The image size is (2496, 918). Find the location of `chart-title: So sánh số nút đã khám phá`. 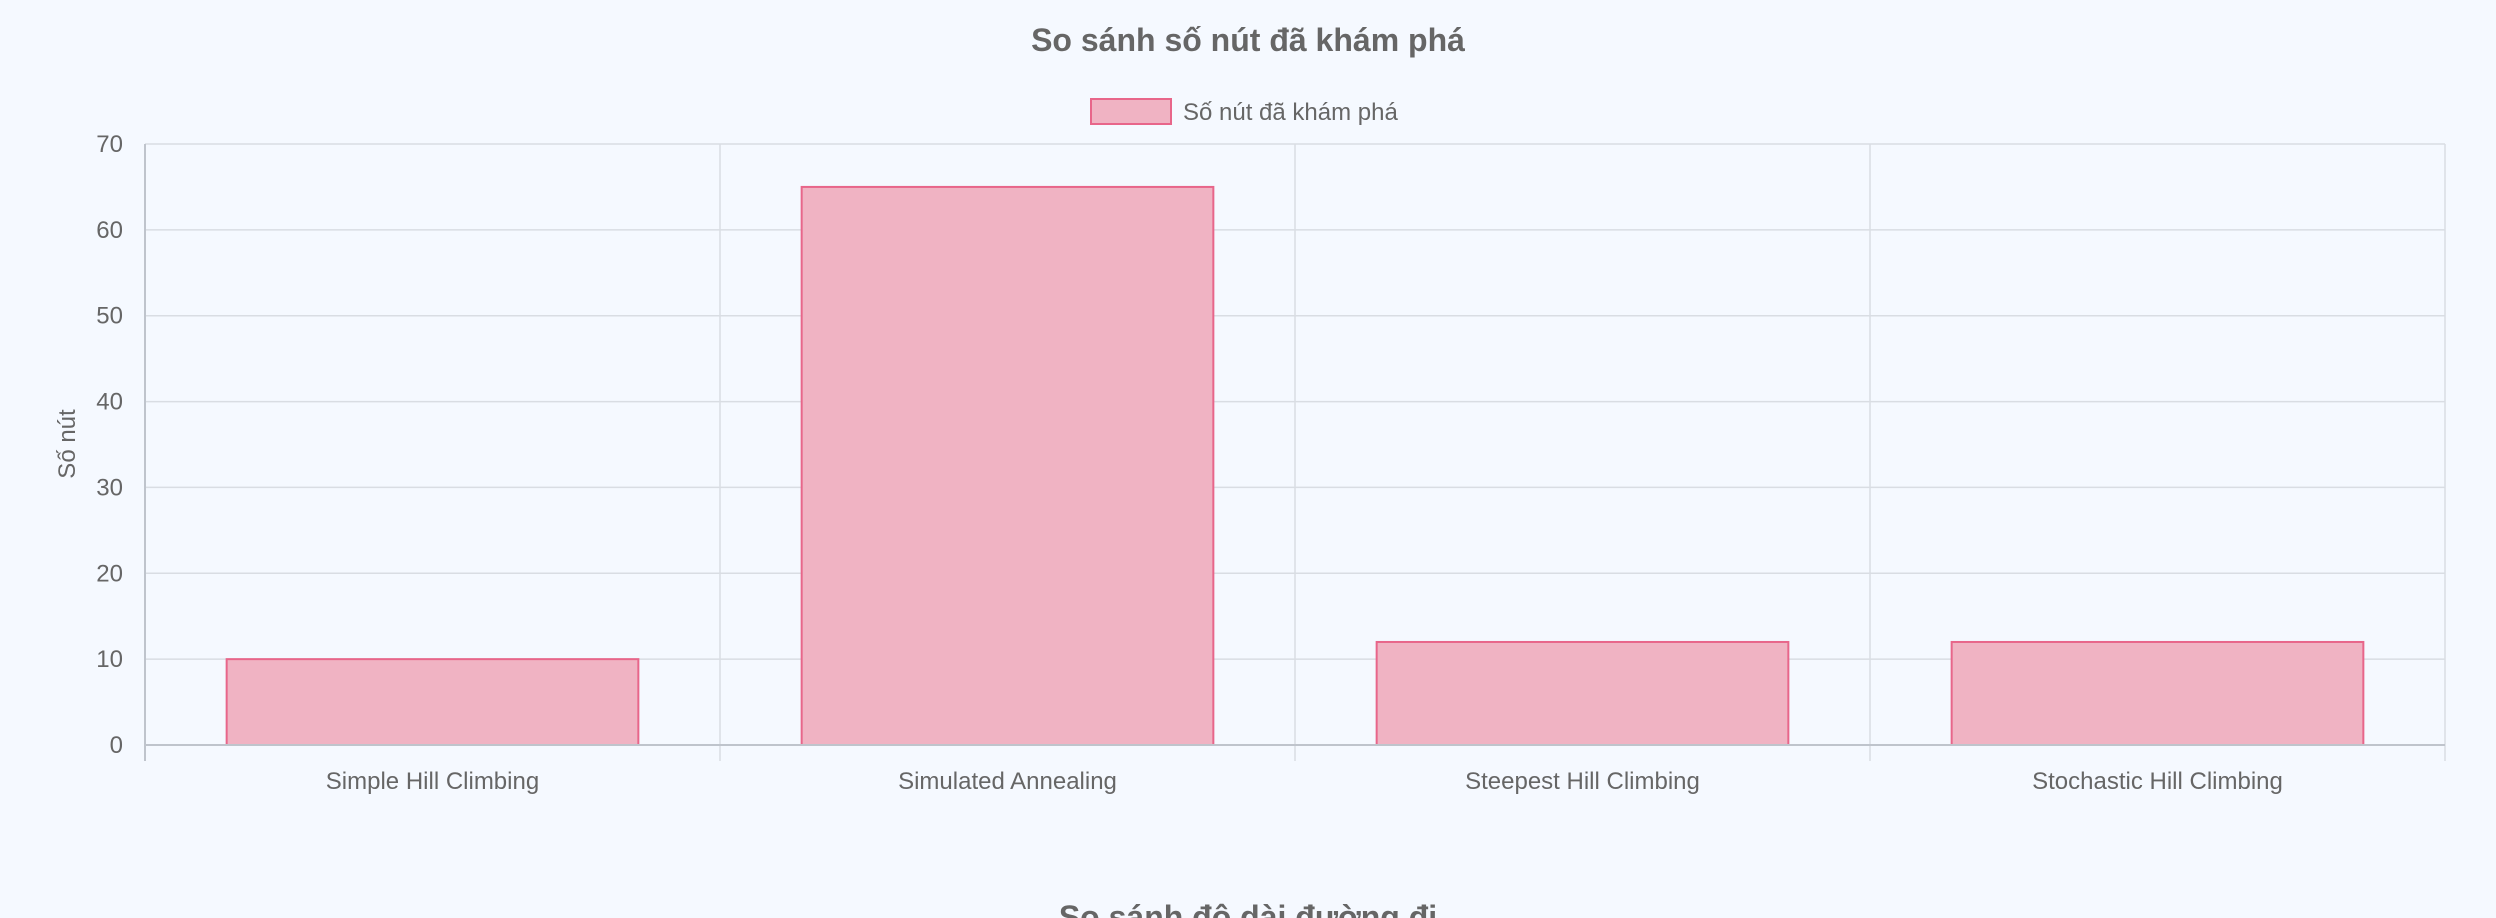

chart-title: So sánh số nút đã khám phá is located at coordinates (1248, 40).